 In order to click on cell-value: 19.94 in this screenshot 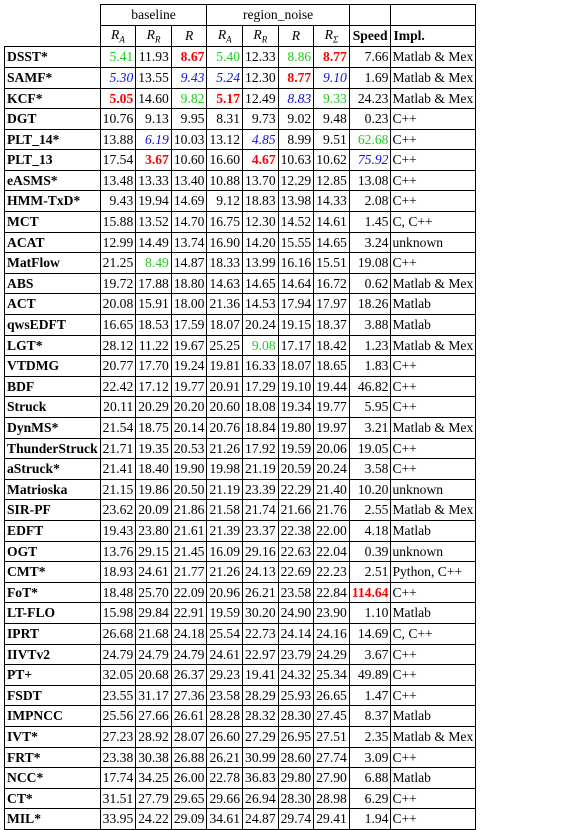, I will do `click(153, 201)`.